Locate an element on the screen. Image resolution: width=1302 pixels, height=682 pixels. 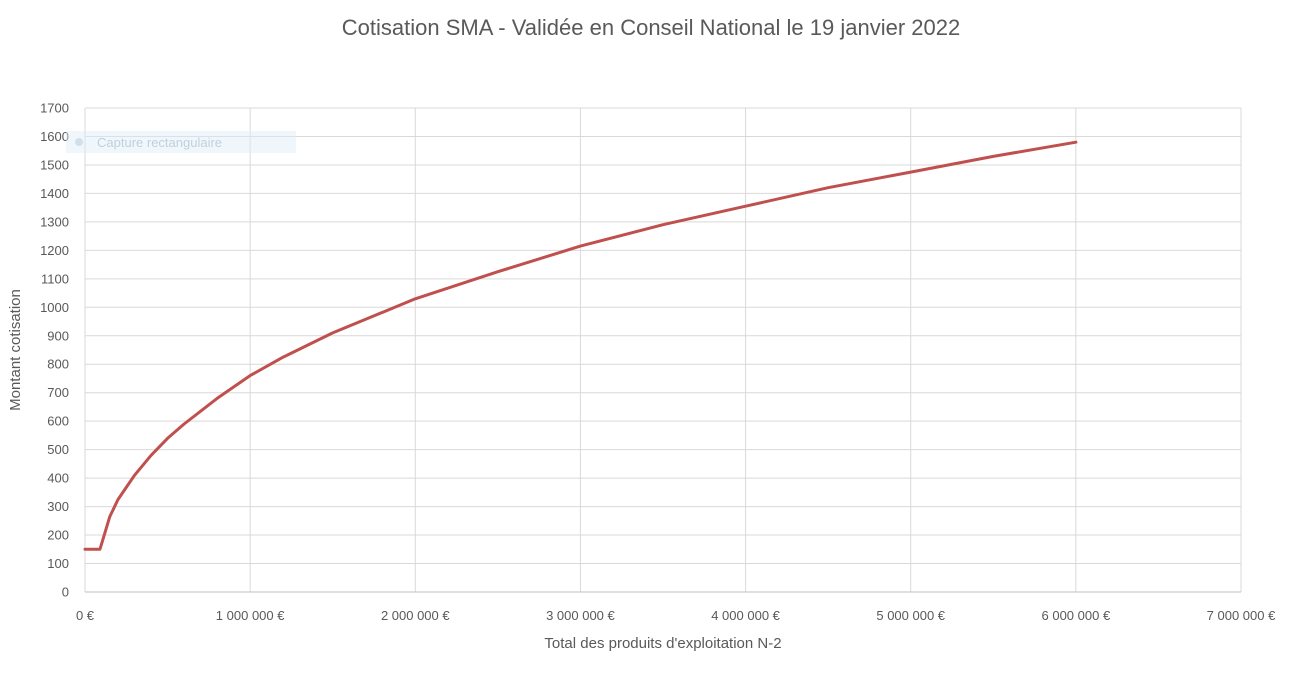
x-axis-title: Total des produits d'exploitation N-2 is located at coordinates (662, 643).